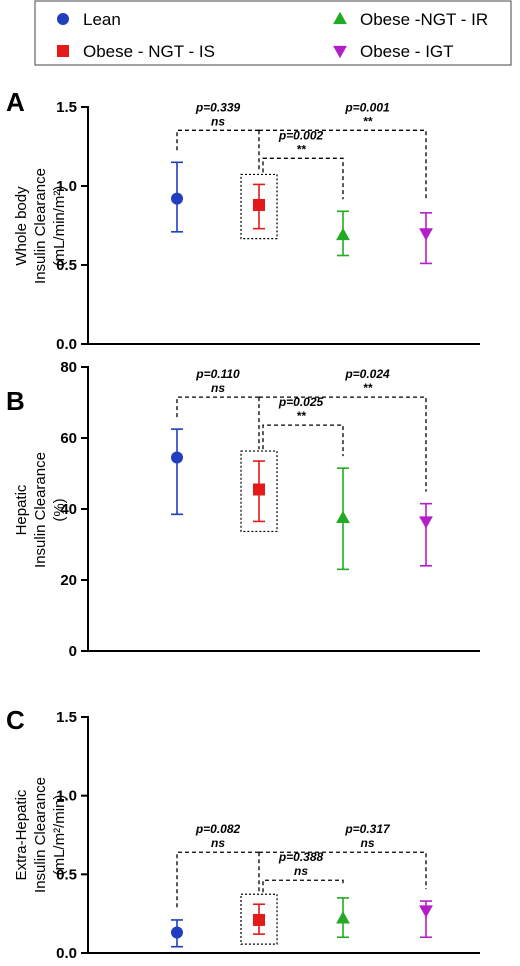  I want to click on legend-item: Obese - NGT - IS, so click(136, 51).